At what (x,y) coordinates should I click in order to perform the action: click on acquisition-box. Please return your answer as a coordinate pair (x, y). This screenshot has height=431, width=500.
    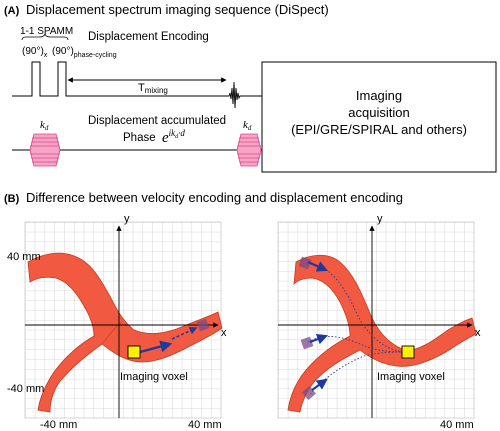
    Looking at the image, I should click on (379, 117).